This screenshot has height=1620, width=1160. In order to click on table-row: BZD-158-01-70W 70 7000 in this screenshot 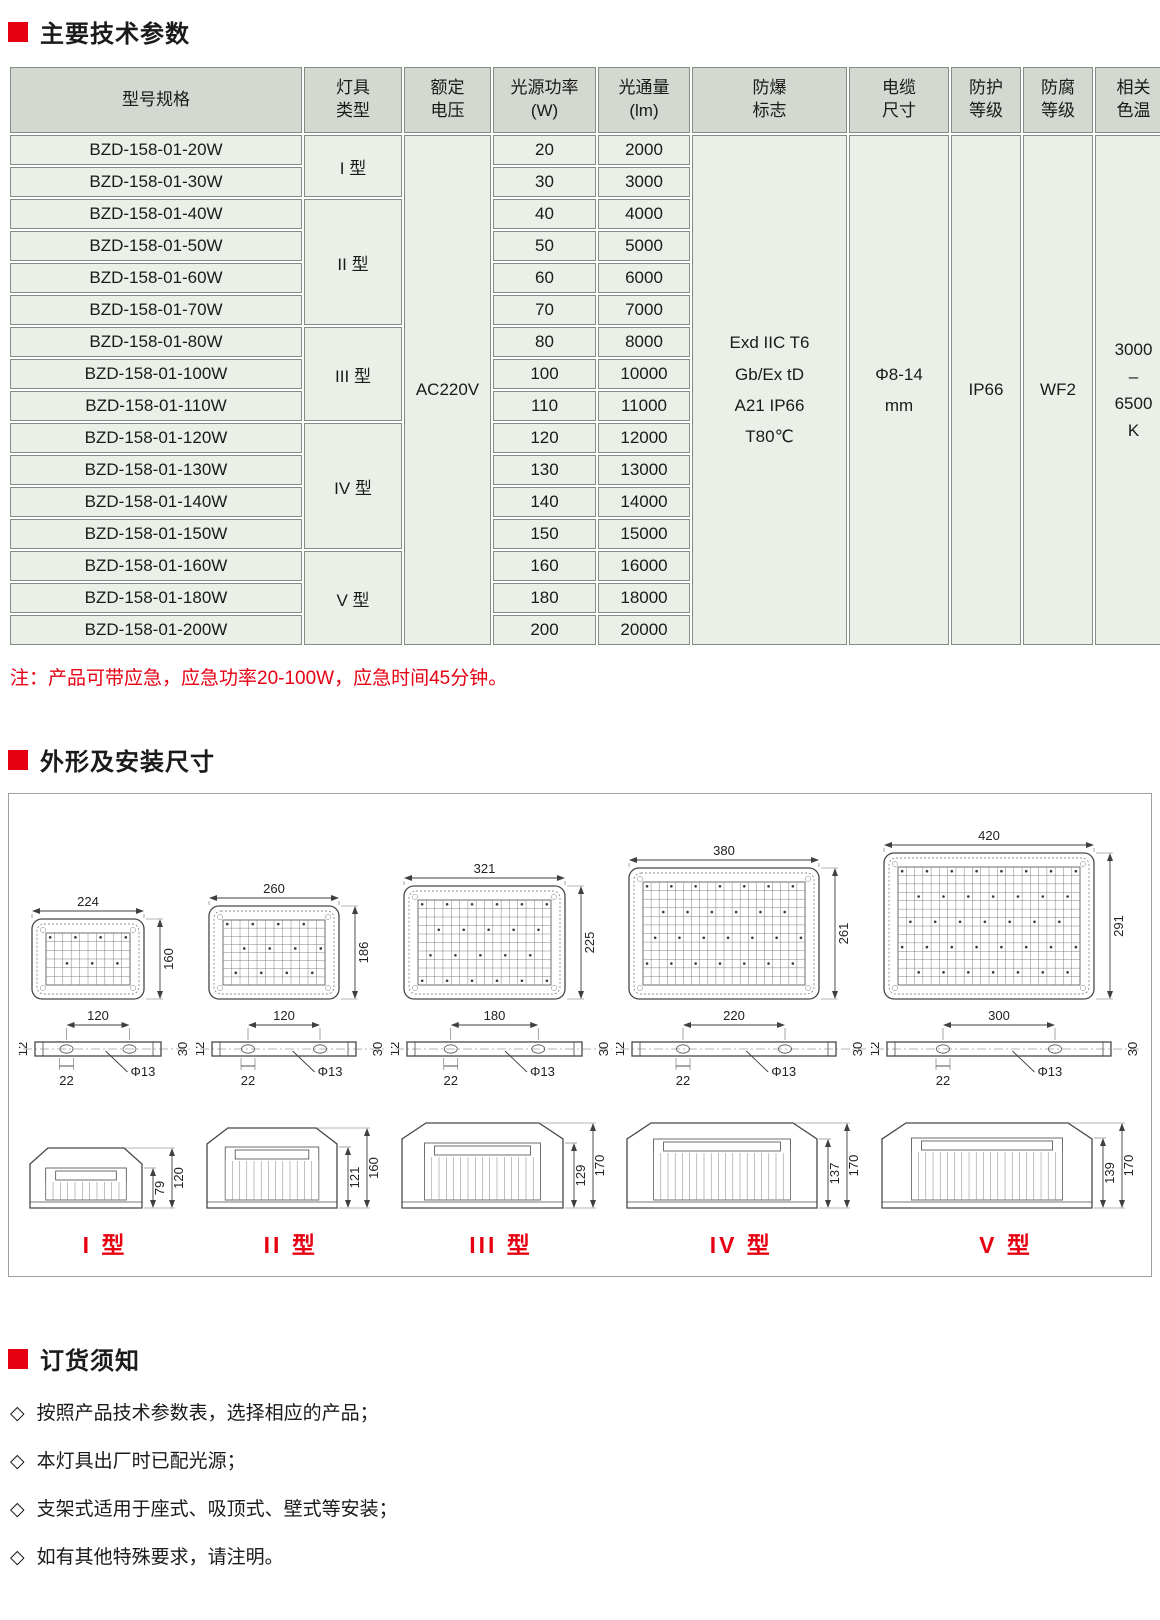, I will do `click(585, 310)`.